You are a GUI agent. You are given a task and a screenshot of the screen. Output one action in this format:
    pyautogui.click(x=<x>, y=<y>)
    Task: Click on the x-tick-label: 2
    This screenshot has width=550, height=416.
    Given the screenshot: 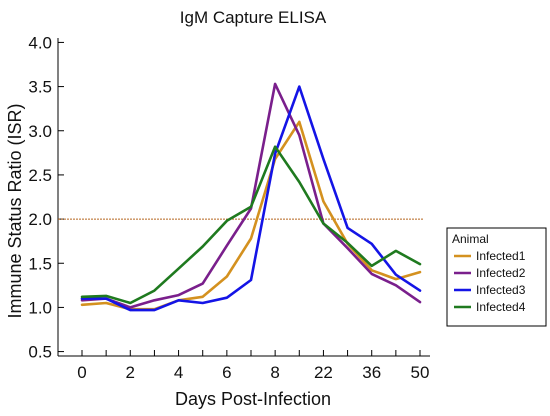 What is the action you would take?
    pyautogui.click(x=130, y=372)
    